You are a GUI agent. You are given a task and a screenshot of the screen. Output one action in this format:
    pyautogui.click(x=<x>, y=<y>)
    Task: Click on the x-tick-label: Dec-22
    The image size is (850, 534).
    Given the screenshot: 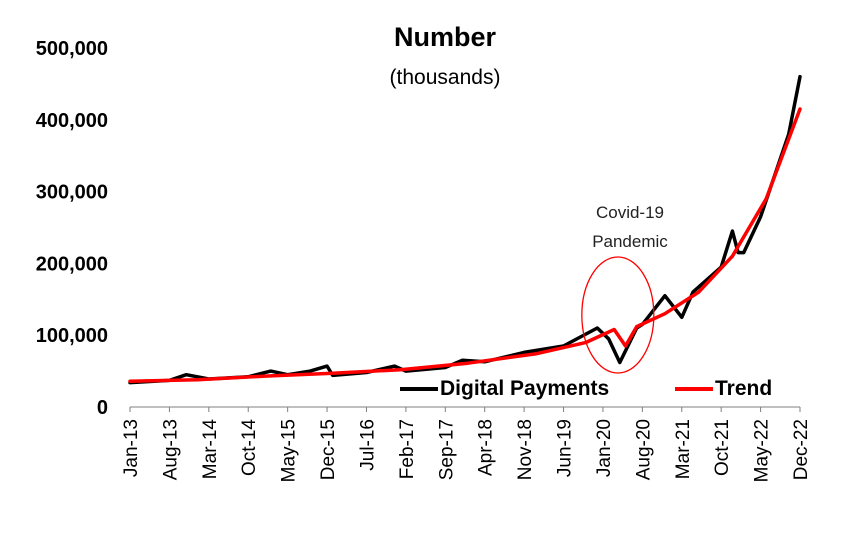 What is the action you would take?
    pyautogui.click(x=801, y=449)
    